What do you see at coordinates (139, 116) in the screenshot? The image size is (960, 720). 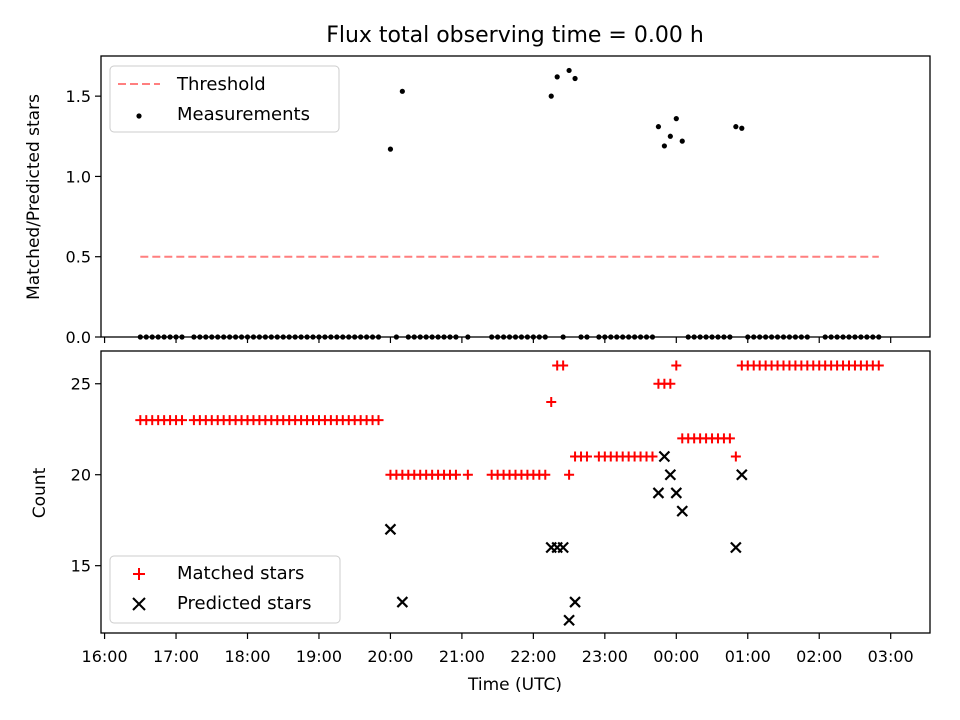 I see `legend-measurements-swatch` at bounding box center [139, 116].